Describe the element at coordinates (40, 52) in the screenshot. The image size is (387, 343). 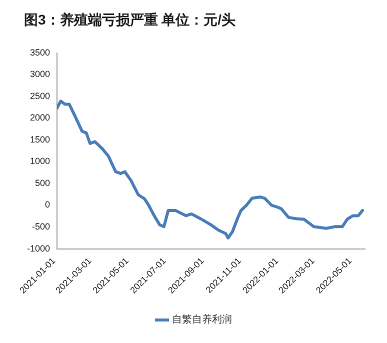
I see `y-tick-label: 3500` at that location.